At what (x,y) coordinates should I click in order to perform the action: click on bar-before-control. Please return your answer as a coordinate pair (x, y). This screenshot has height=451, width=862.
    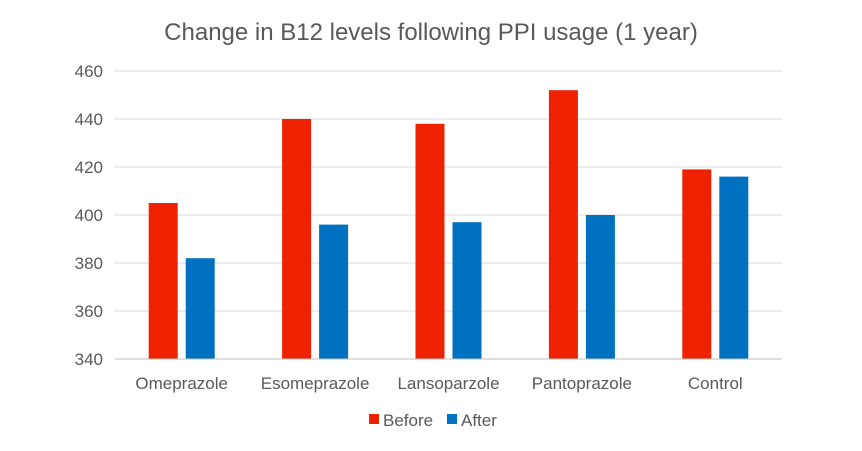
    Looking at the image, I should click on (697, 264).